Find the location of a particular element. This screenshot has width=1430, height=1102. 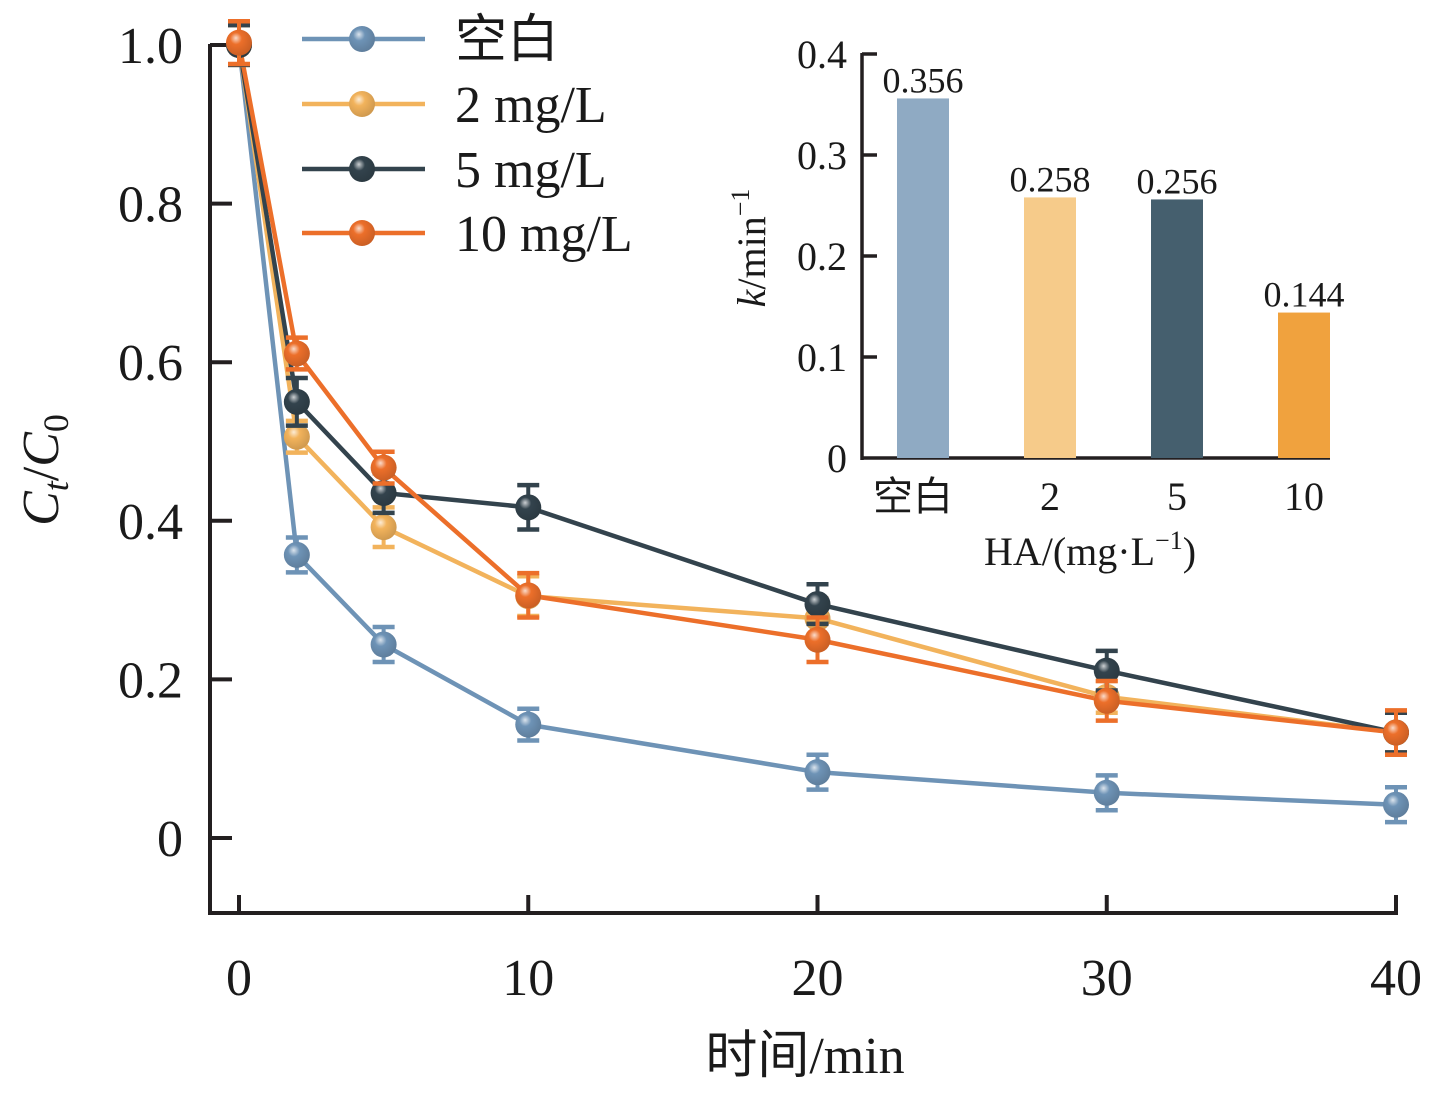

legend-item: 10 mg/L is located at coordinates (467, 234).